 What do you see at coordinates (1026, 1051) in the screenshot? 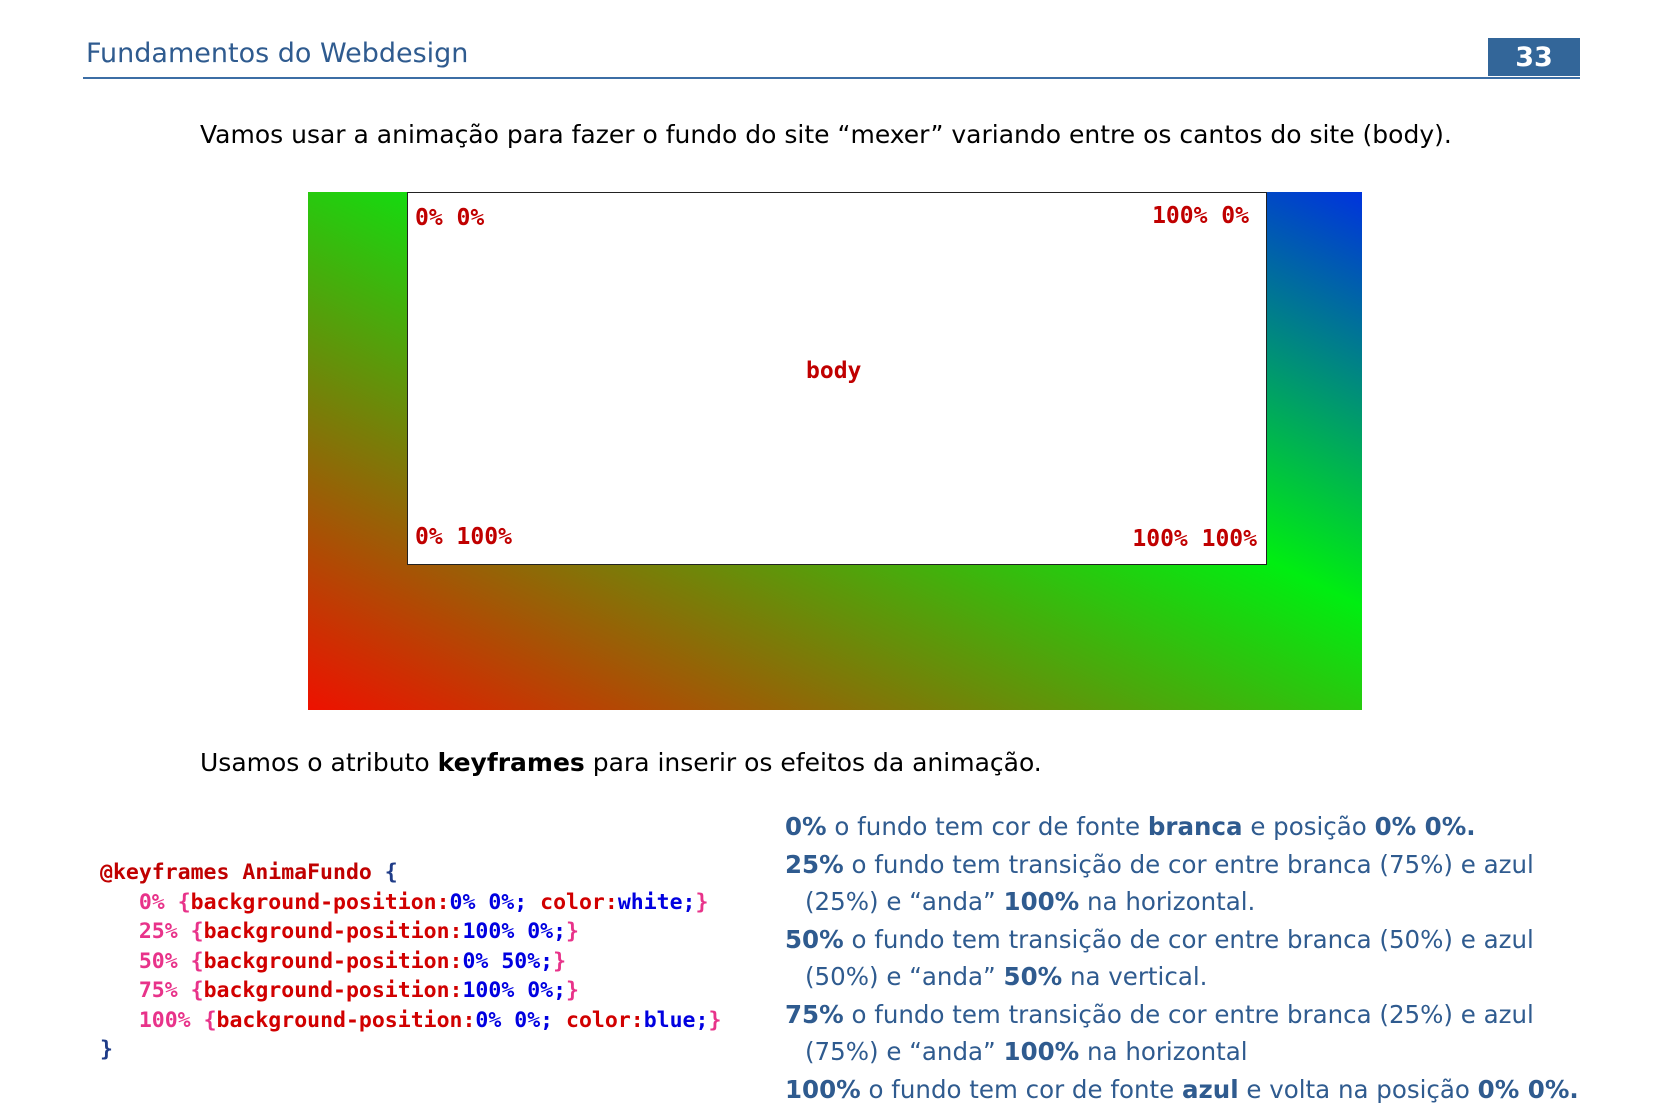
I see `explanation-row-75-cont: (75%) e “anda” 100% na horizontal` at bounding box center [1026, 1051].